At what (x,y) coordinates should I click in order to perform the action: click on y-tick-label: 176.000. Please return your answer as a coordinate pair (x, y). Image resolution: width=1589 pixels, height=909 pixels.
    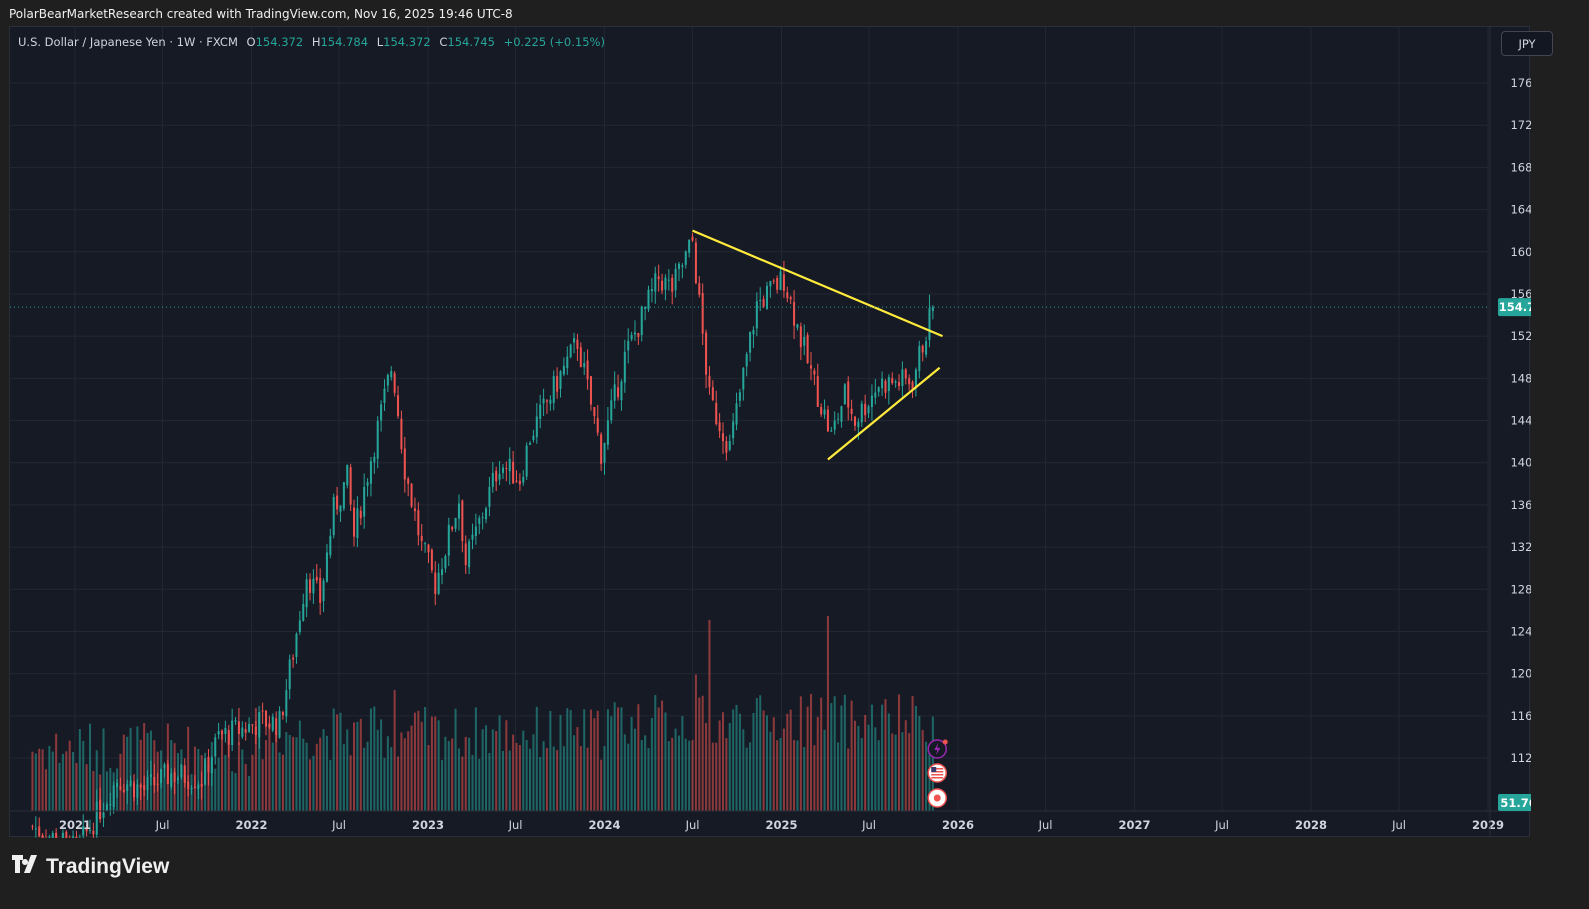
    Looking at the image, I should click on (1520, 83).